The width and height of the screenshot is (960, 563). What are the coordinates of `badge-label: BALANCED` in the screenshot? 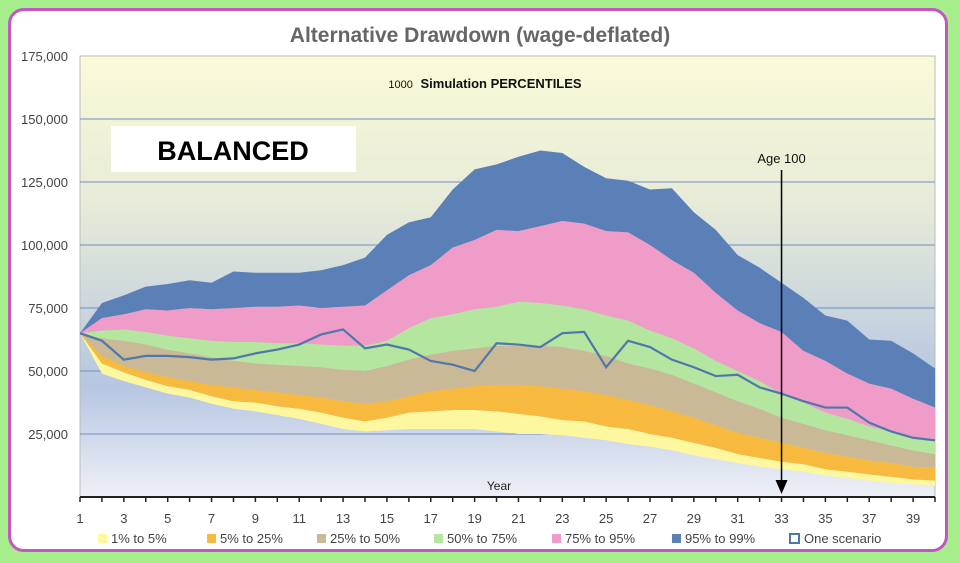 It's located at (233, 151).